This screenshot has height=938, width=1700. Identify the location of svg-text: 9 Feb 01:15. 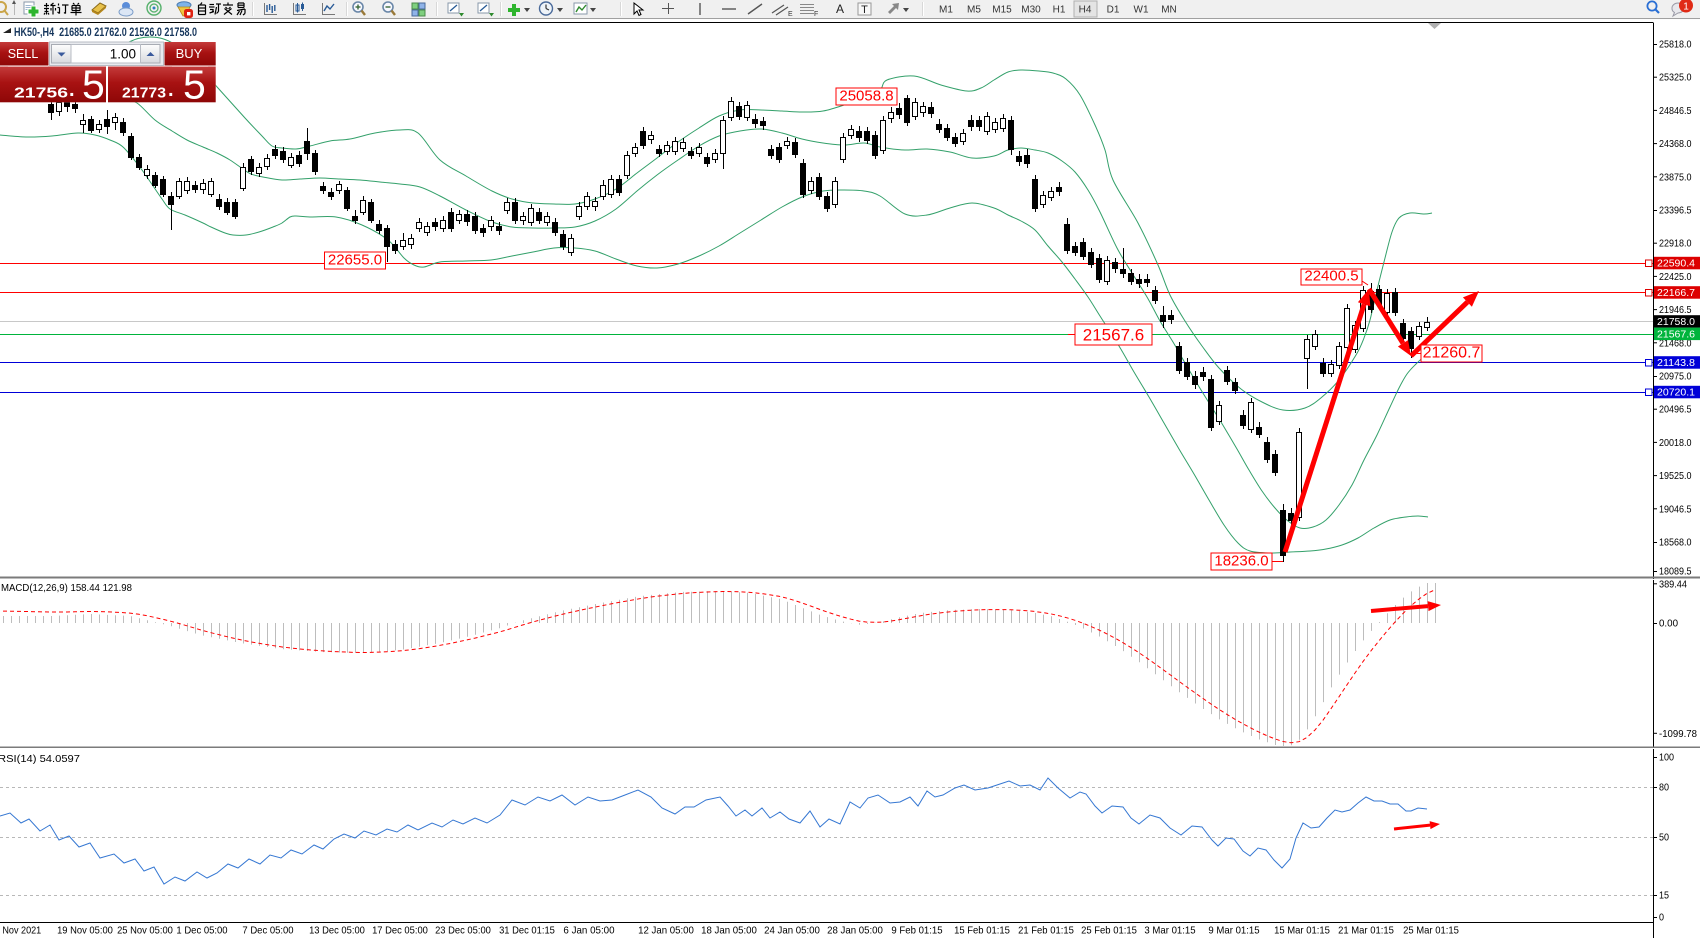
(916, 931).